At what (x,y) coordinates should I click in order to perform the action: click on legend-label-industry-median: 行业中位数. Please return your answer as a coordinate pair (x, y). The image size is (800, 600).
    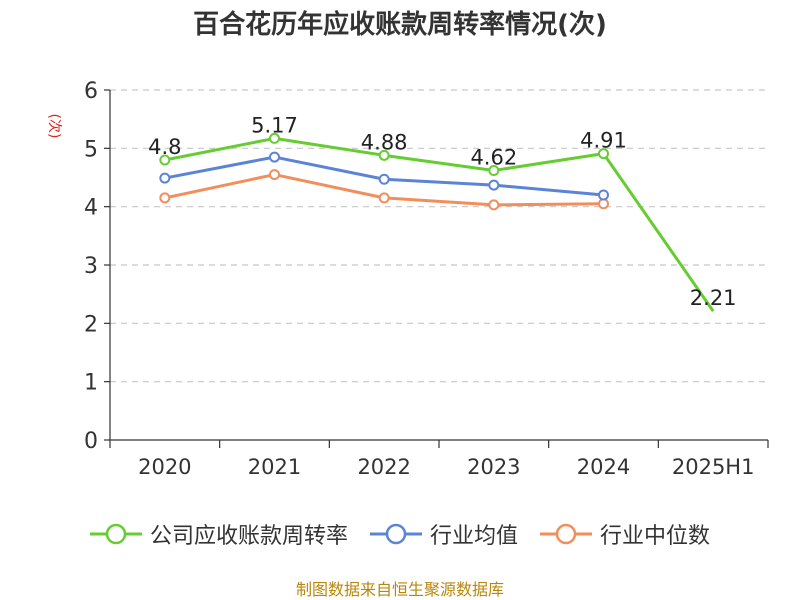
    Looking at the image, I should click on (655, 536).